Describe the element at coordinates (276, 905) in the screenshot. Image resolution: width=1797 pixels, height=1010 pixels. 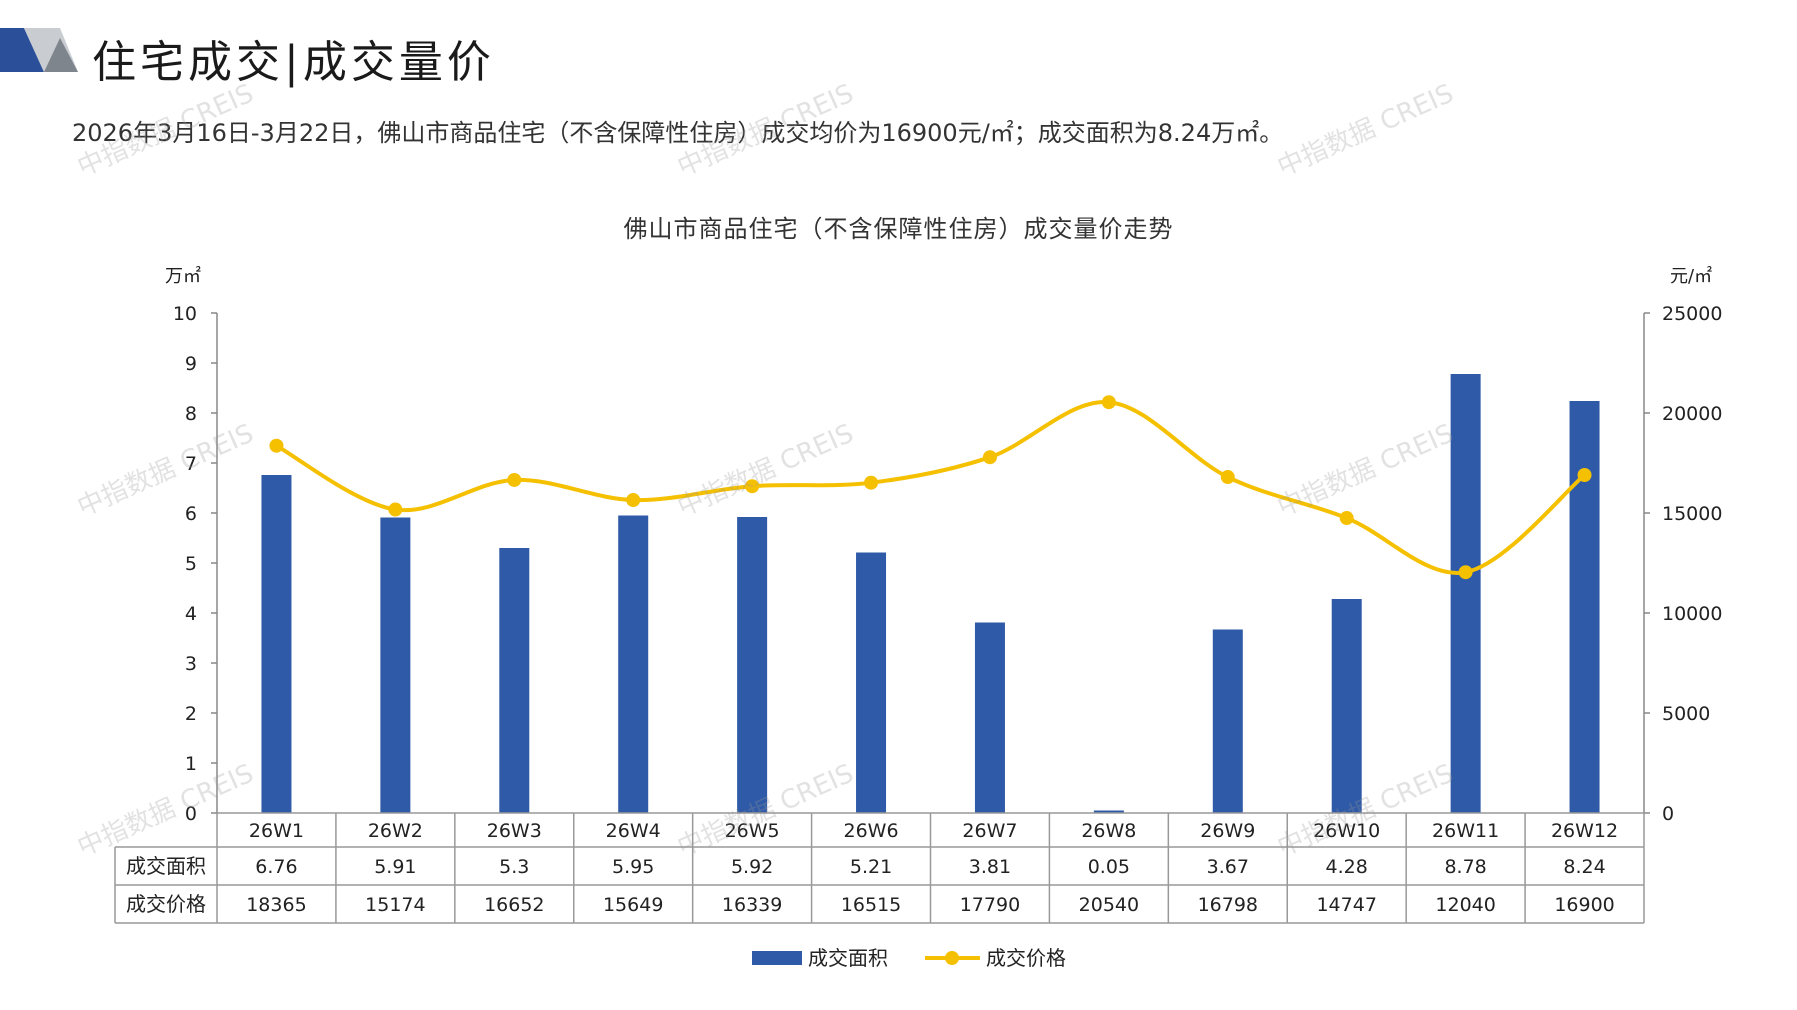
I see `price-value: 18365` at that location.